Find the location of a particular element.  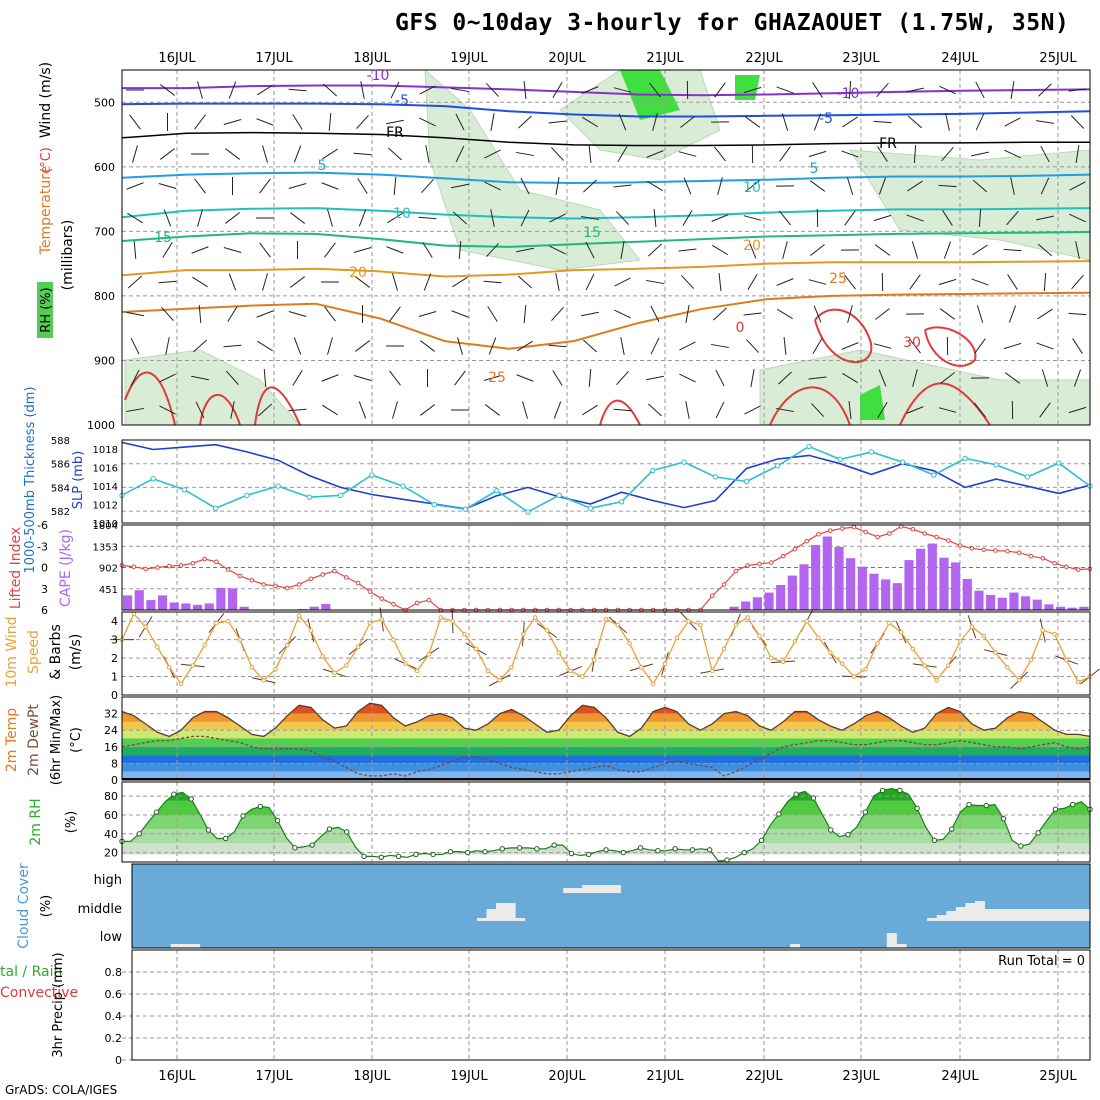

day-label-bottom: 18JUL is located at coordinates (372, 1076).